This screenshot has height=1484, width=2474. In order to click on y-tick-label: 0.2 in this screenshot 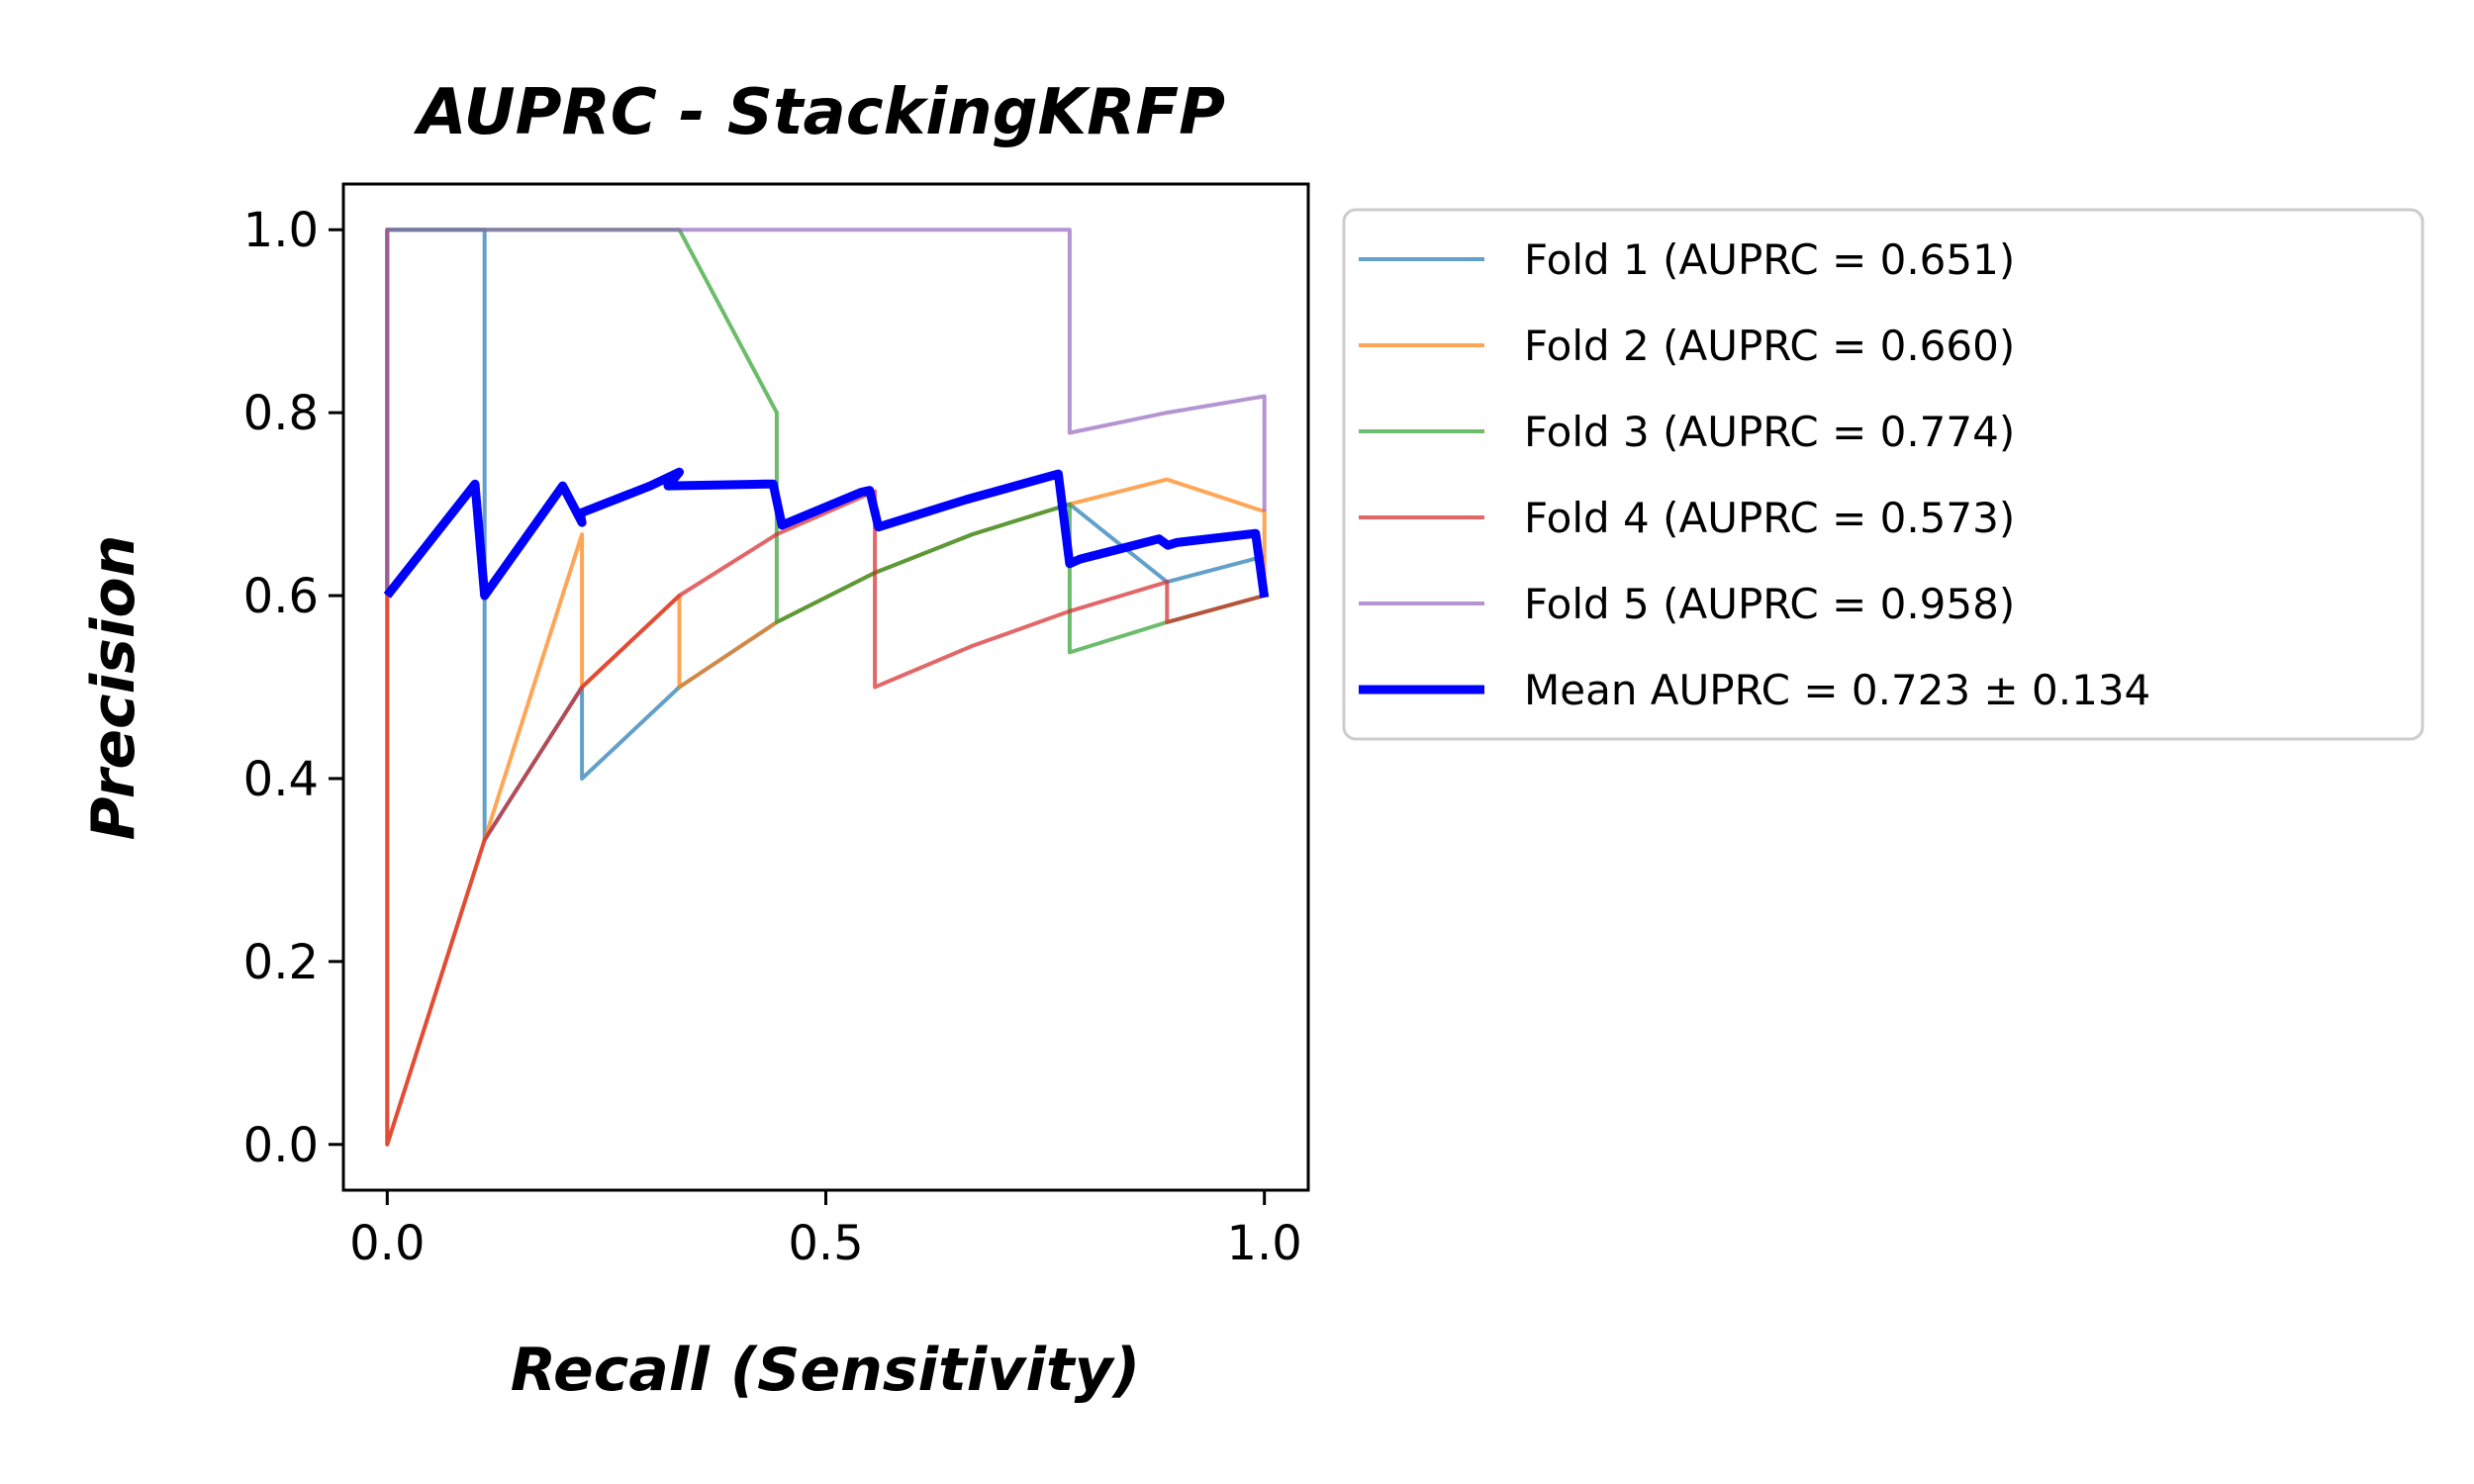, I will do `click(281, 962)`.